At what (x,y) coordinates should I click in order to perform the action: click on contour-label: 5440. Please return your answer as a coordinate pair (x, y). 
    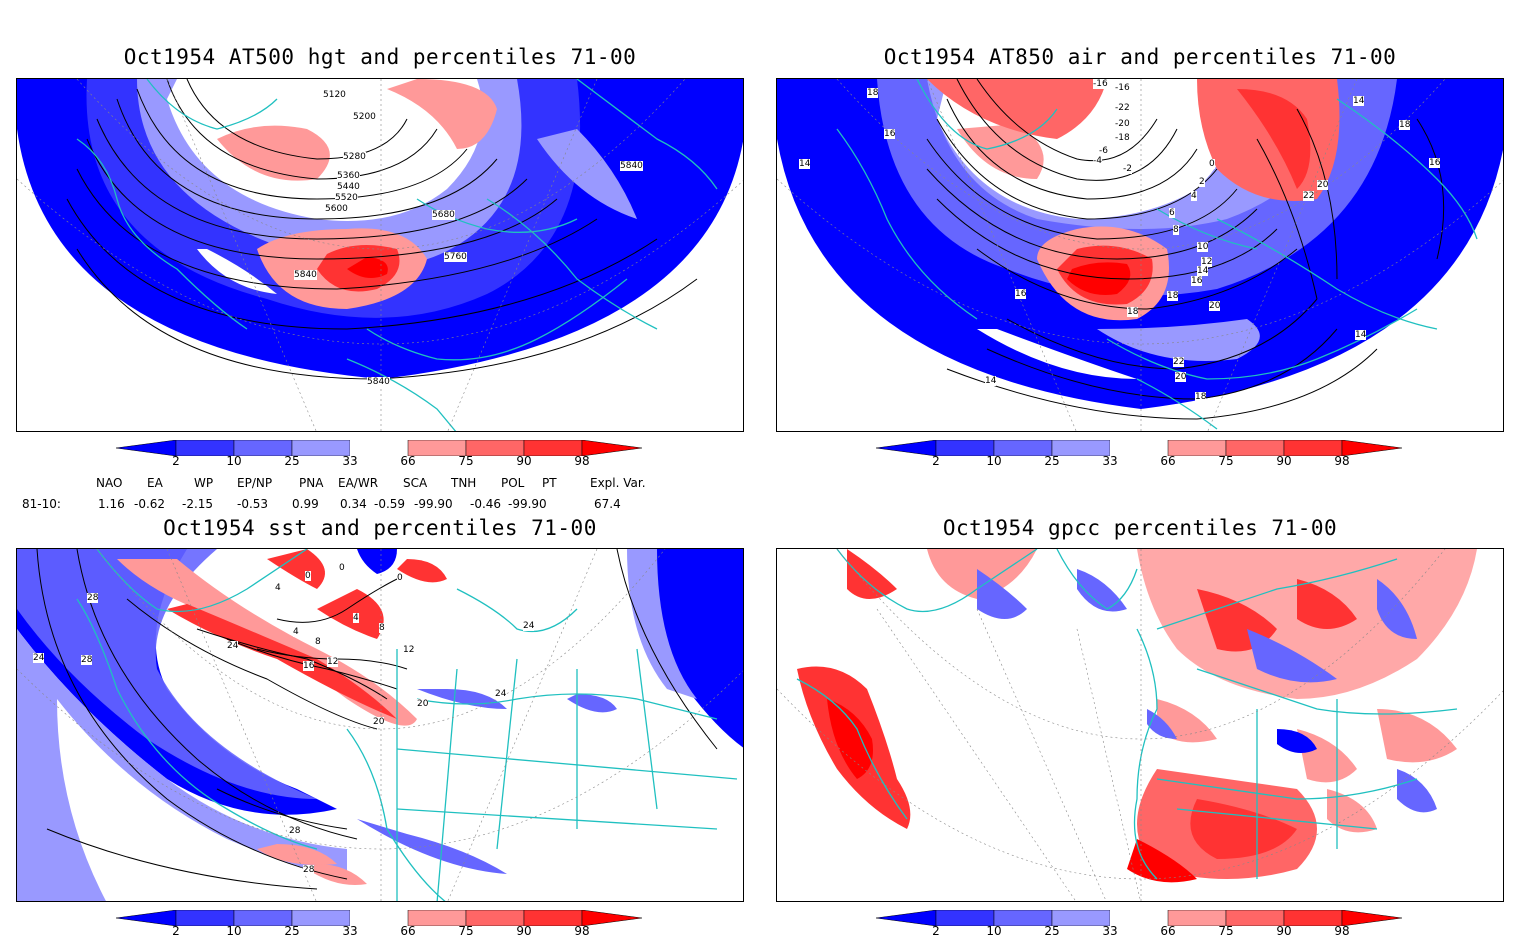
    Looking at the image, I should click on (348, 187).